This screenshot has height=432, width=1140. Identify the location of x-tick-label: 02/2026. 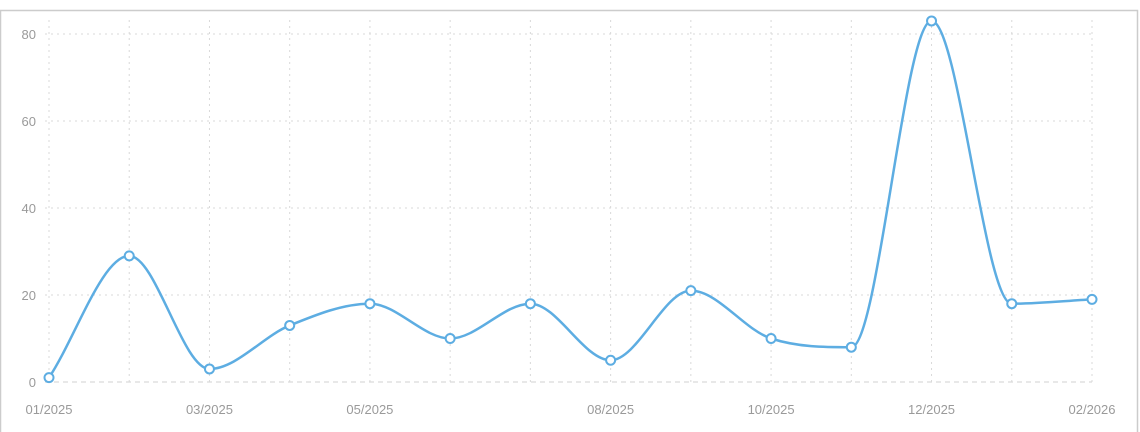
(1092, 409).